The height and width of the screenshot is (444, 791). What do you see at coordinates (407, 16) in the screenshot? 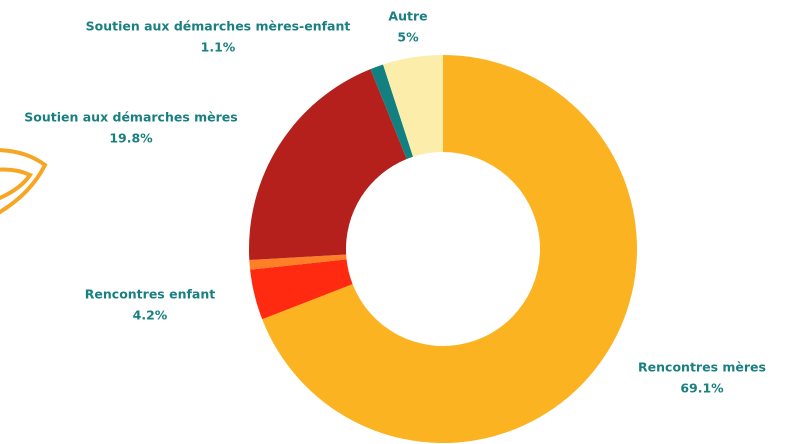
I see `slice-label: Autre` at bounding box center [407, 16].